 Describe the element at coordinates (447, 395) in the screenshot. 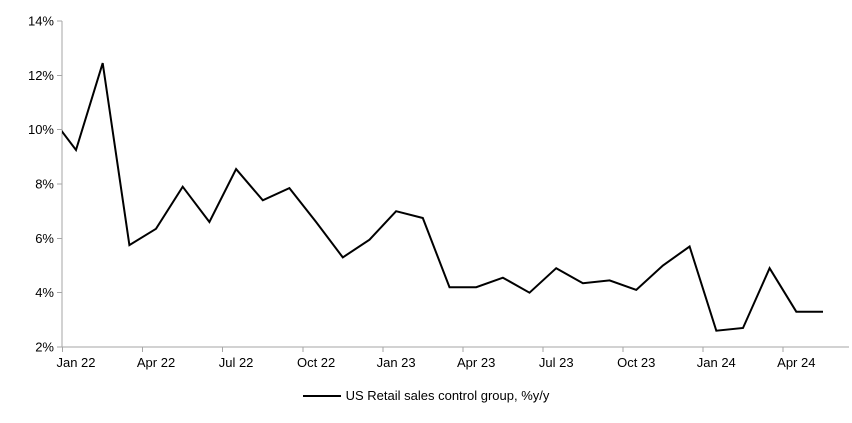

I see `legend-series-label: US Retail sales control group, %y/y` at that location.